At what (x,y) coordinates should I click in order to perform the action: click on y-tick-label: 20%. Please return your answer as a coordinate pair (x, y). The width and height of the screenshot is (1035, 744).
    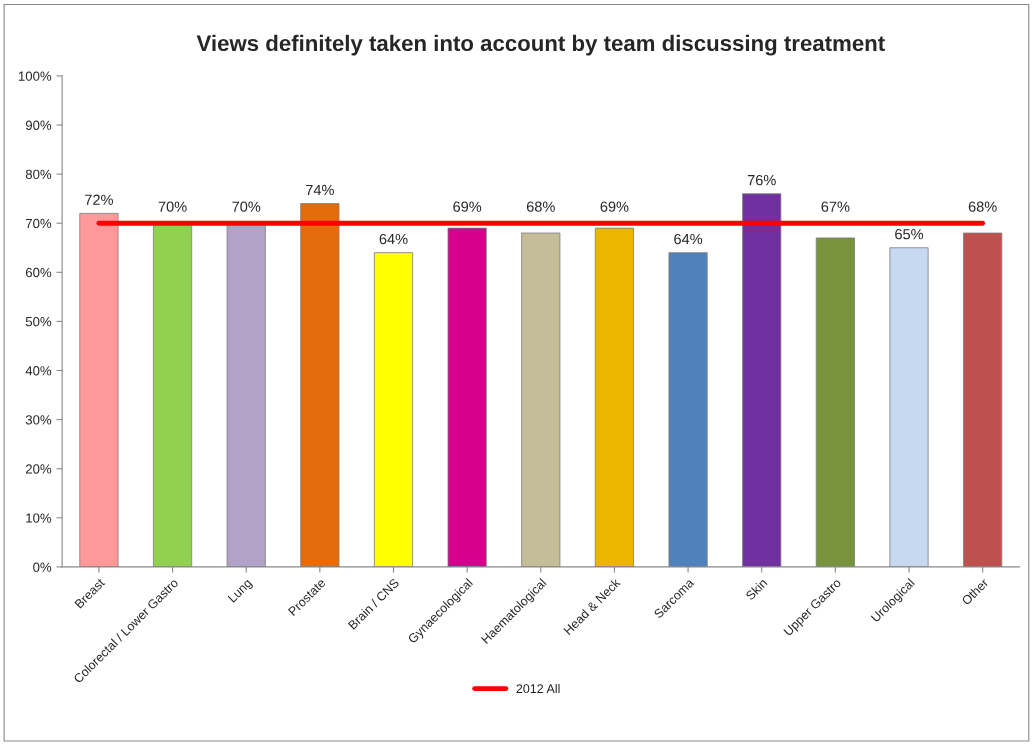
    Looking at the image, I should click on (38, 469).